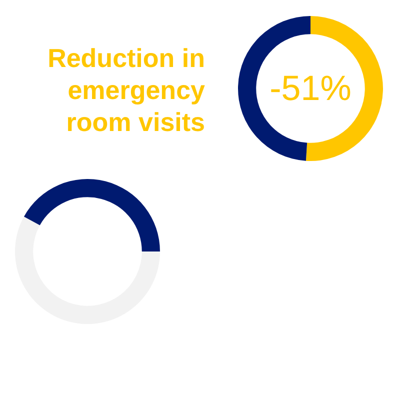 The image size is (411, 410). Describe the element at coordinates (311, 88) in the screenshot. I see `text: -51%` at that location.